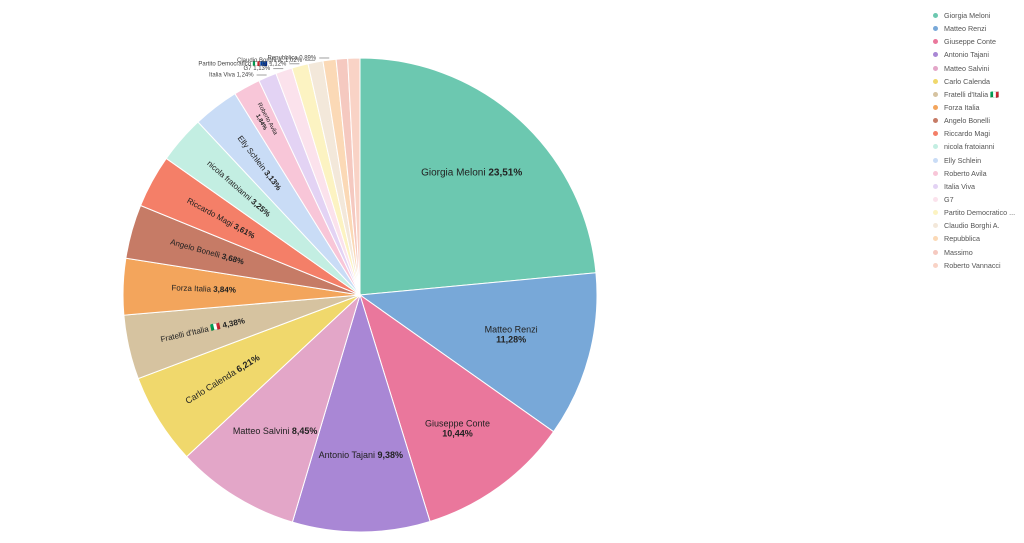  Describe the element at coordinates (967, 134) in the screenshot. I see `legend-label: Riccardo Magi` at that location.